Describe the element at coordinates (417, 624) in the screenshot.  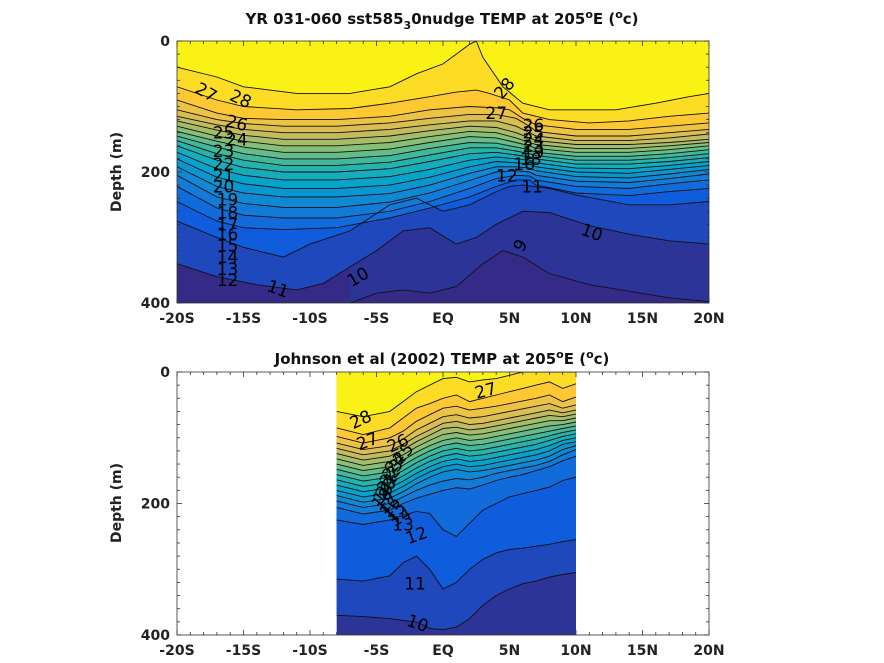
I see `contour-label: 10` at that location.